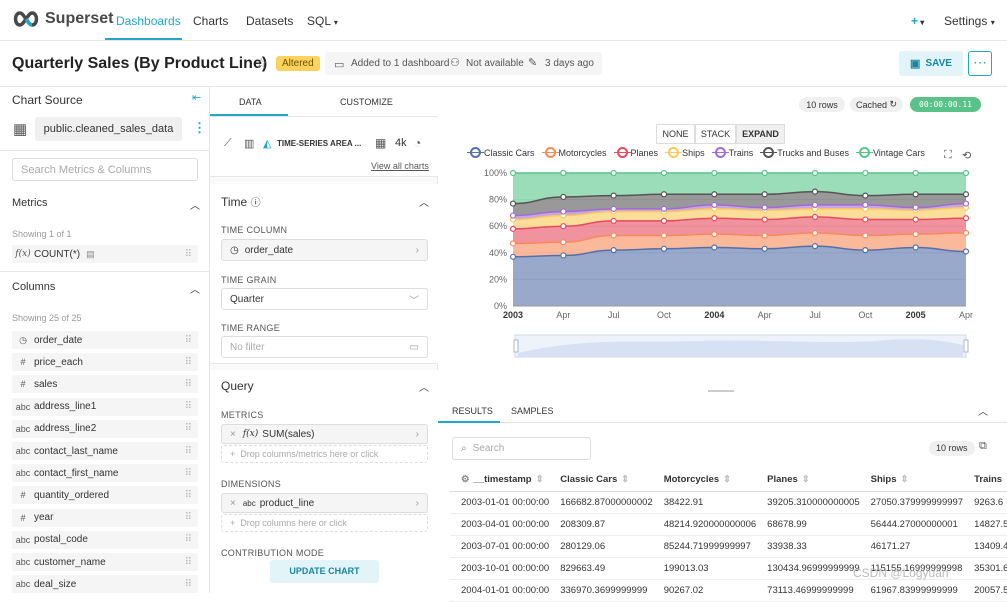 The image size is (1007, 602). Describe the element at coordinates (324, 250) in the screenshot. I see `time-column-field: ◷ order_date ›` at that location.